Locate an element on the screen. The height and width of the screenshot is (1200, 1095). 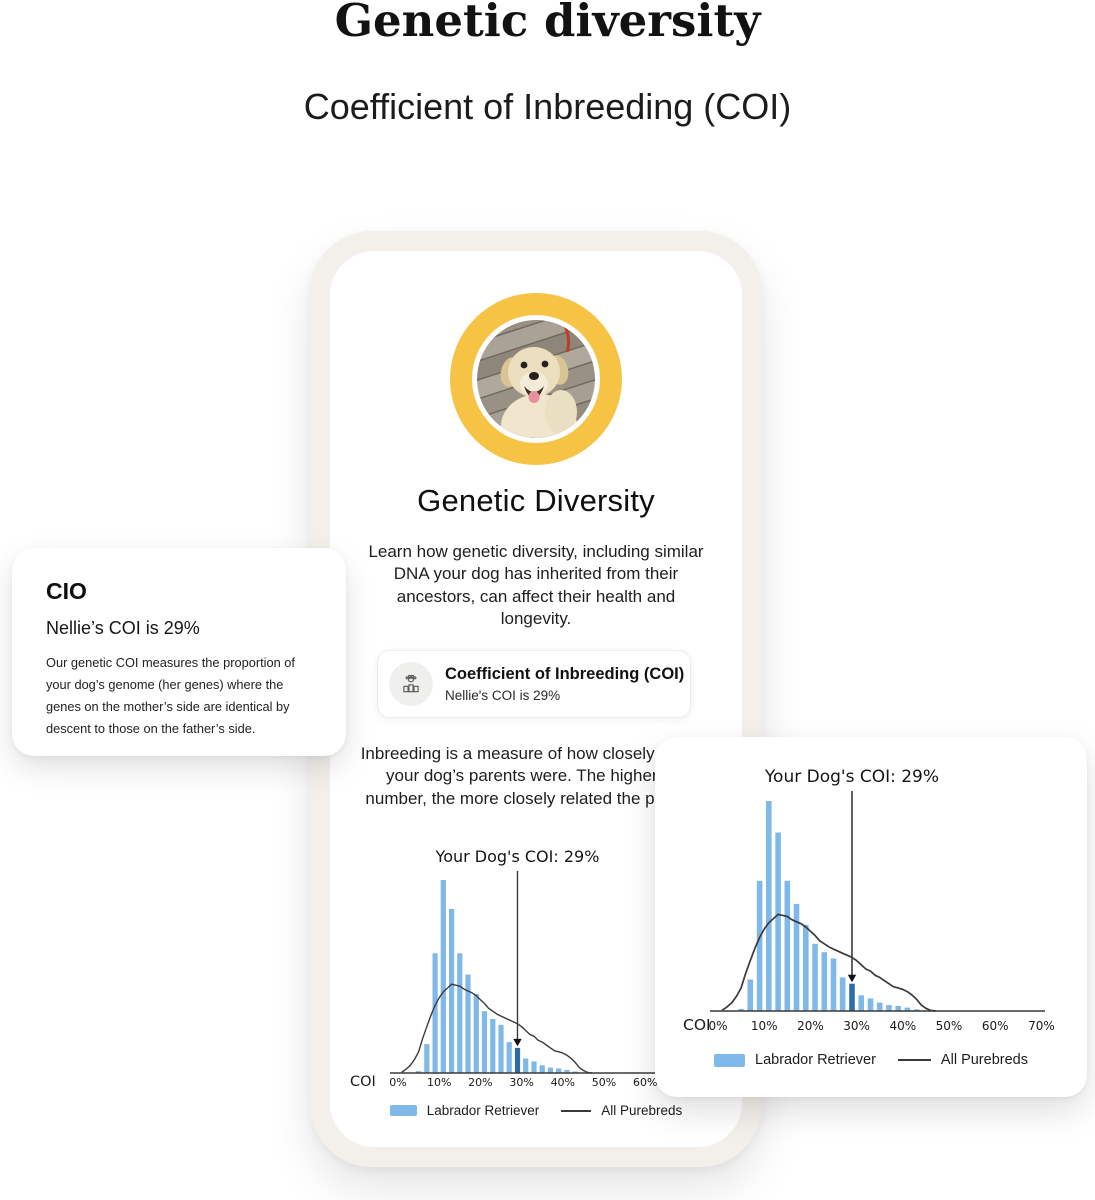
avatar-gap is located at coordinates (536, 379).